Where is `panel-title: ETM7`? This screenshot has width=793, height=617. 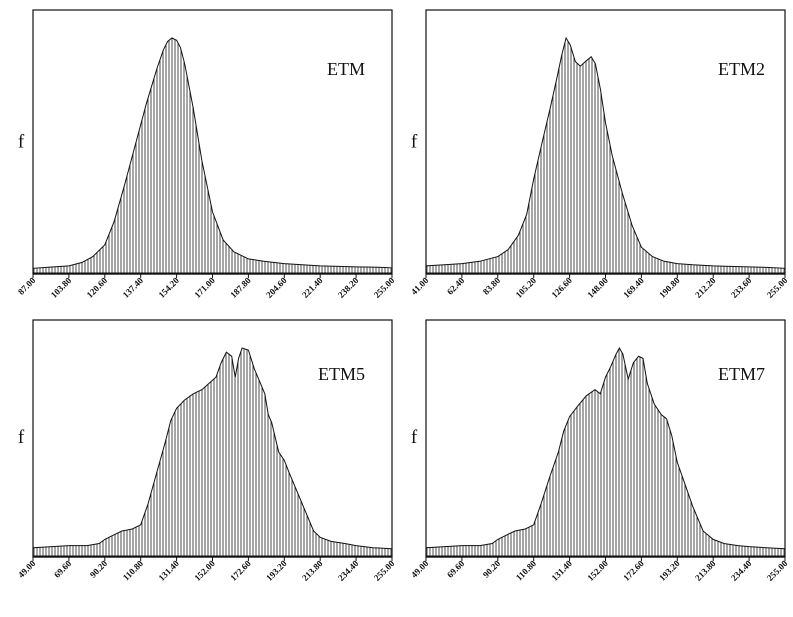
panel-title: ETM7 is located at coordinates (741, 374).